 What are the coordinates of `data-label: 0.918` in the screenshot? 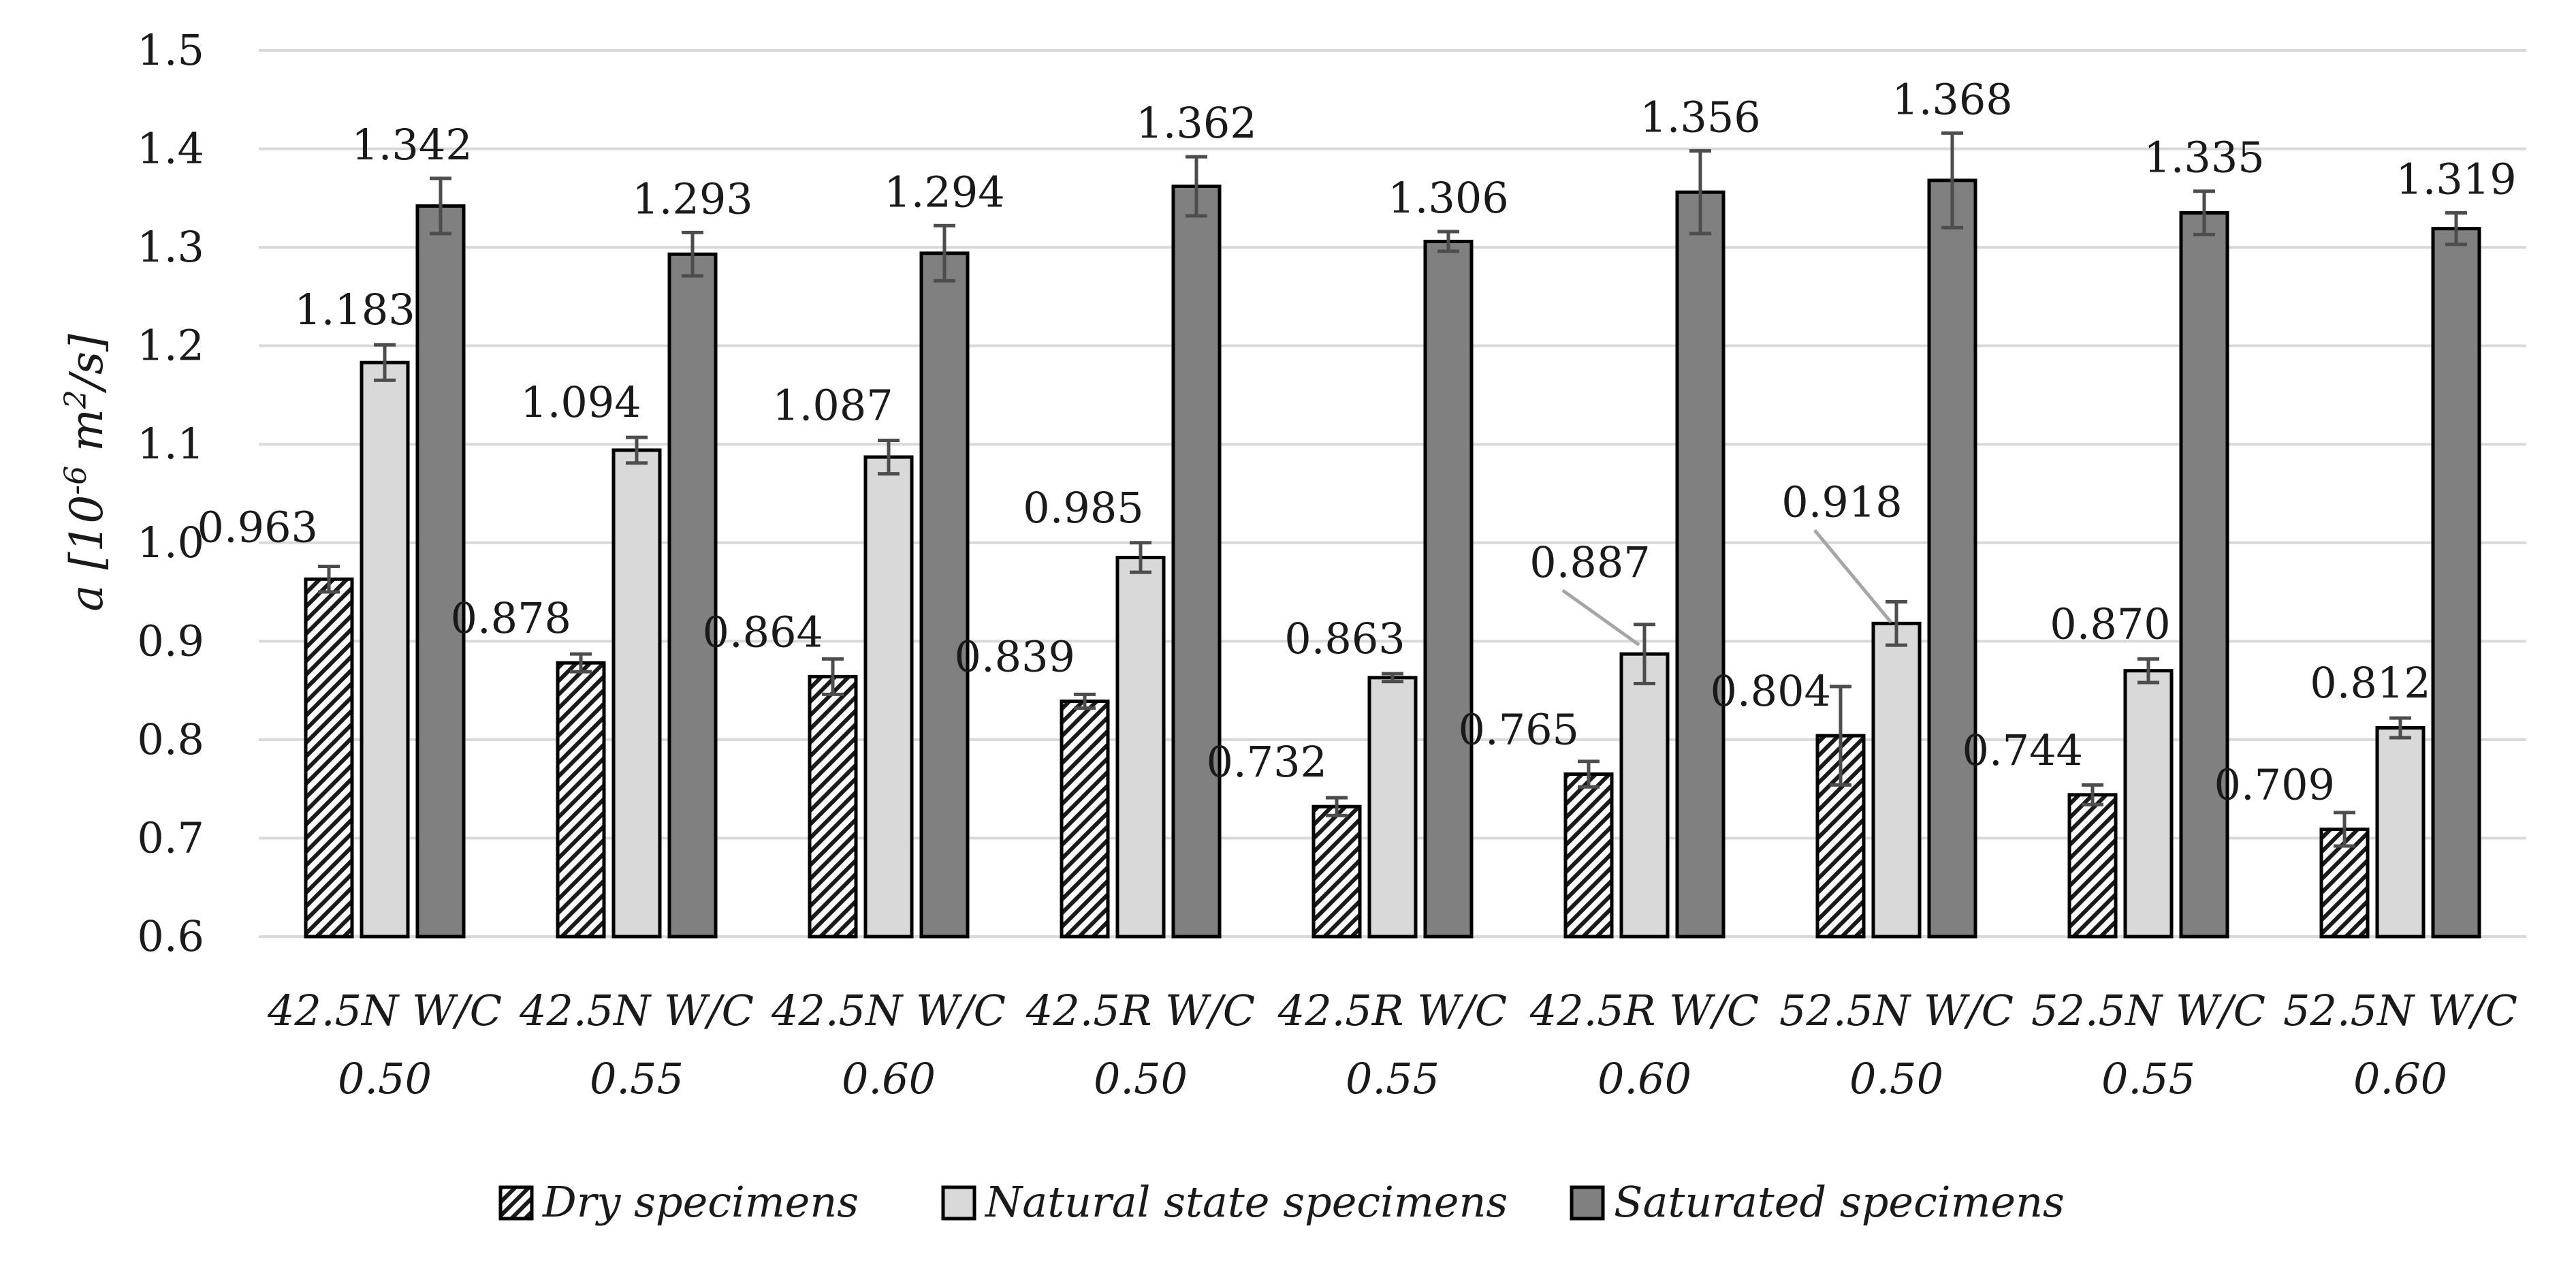 It's located at (1842, 502).